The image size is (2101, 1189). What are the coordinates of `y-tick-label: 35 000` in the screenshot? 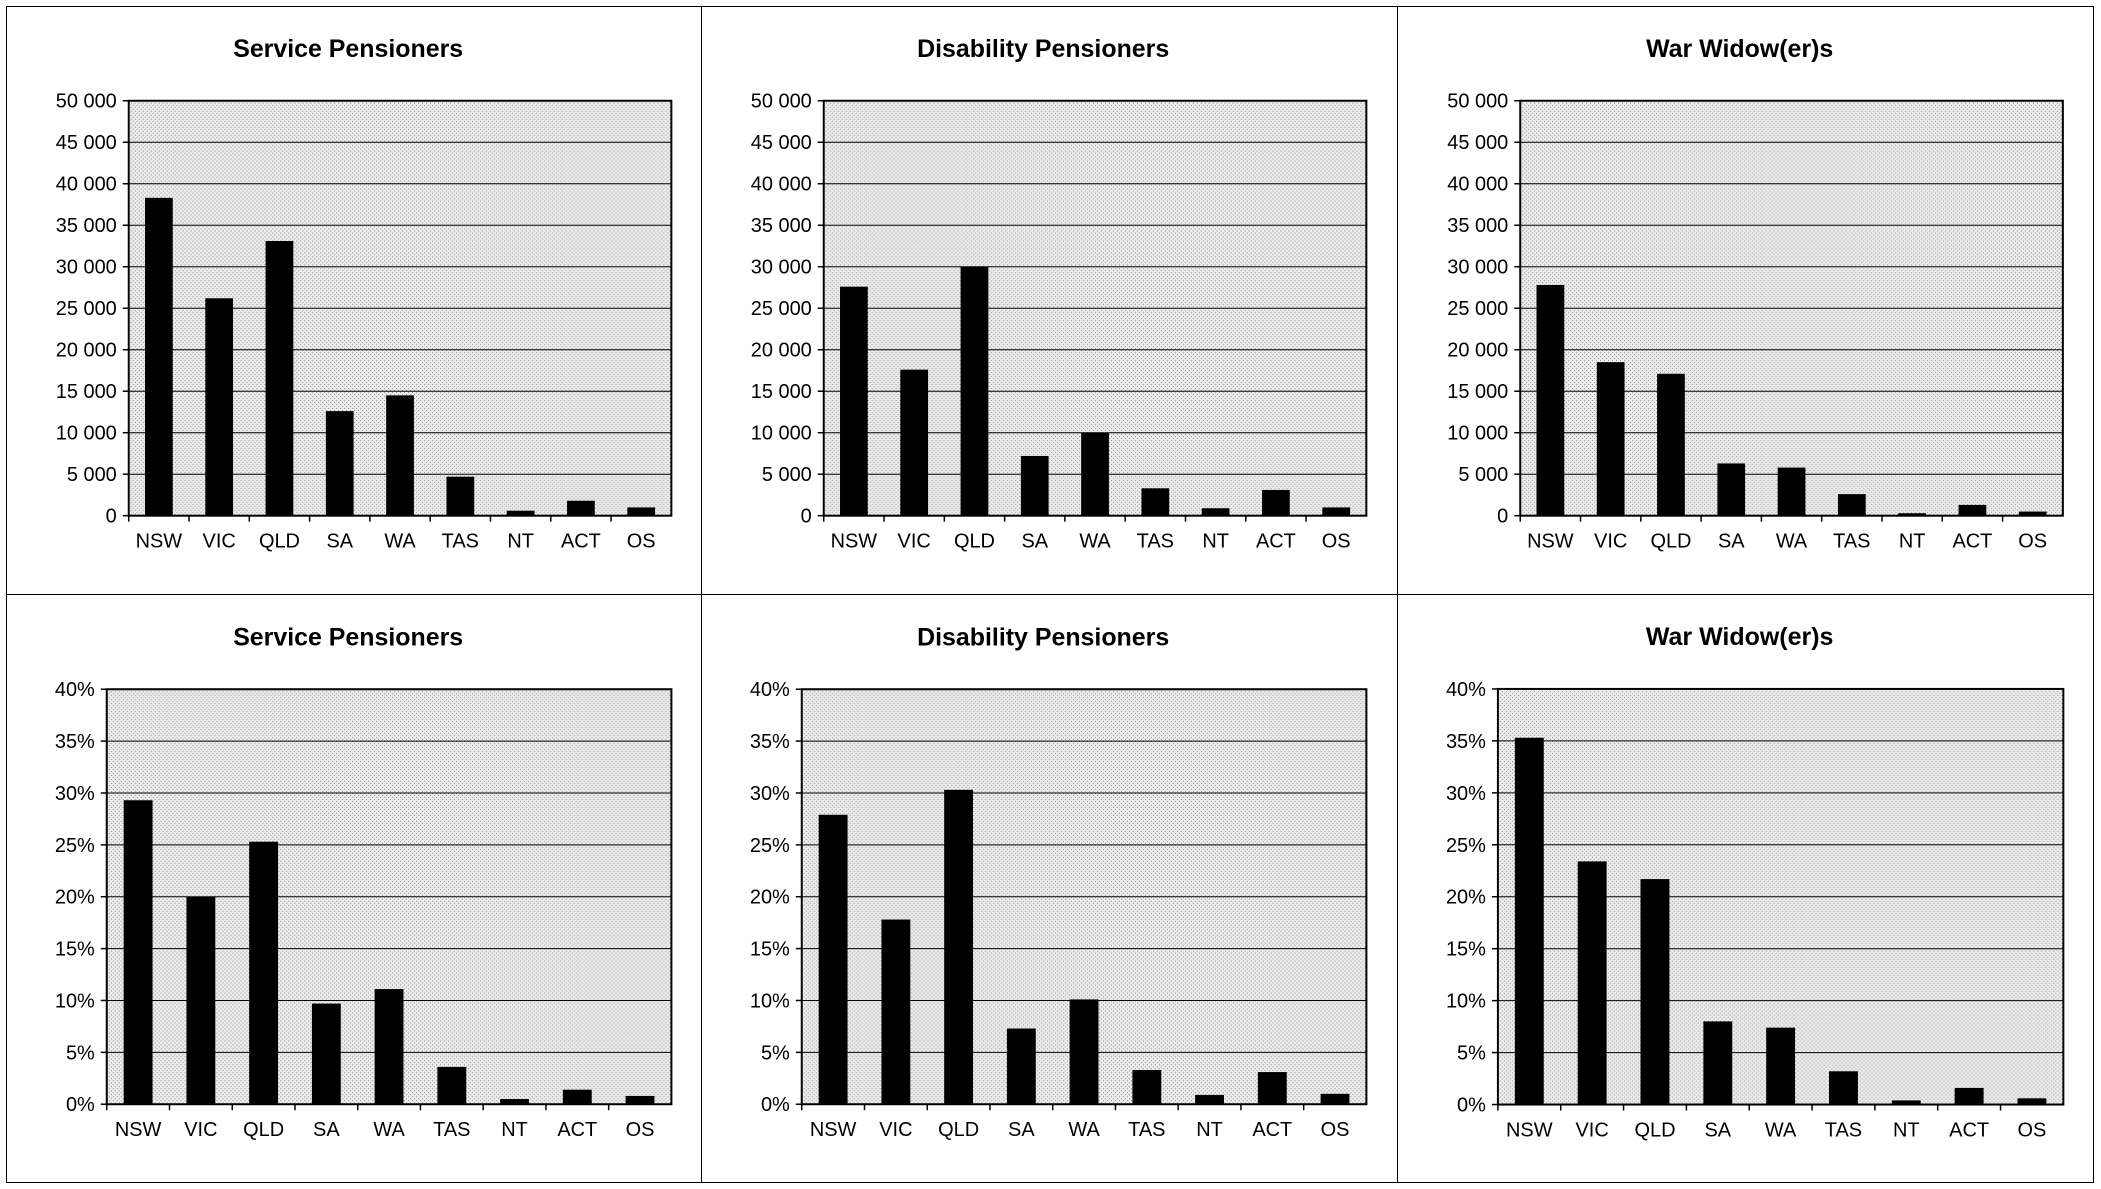 It's located at (86, 226).